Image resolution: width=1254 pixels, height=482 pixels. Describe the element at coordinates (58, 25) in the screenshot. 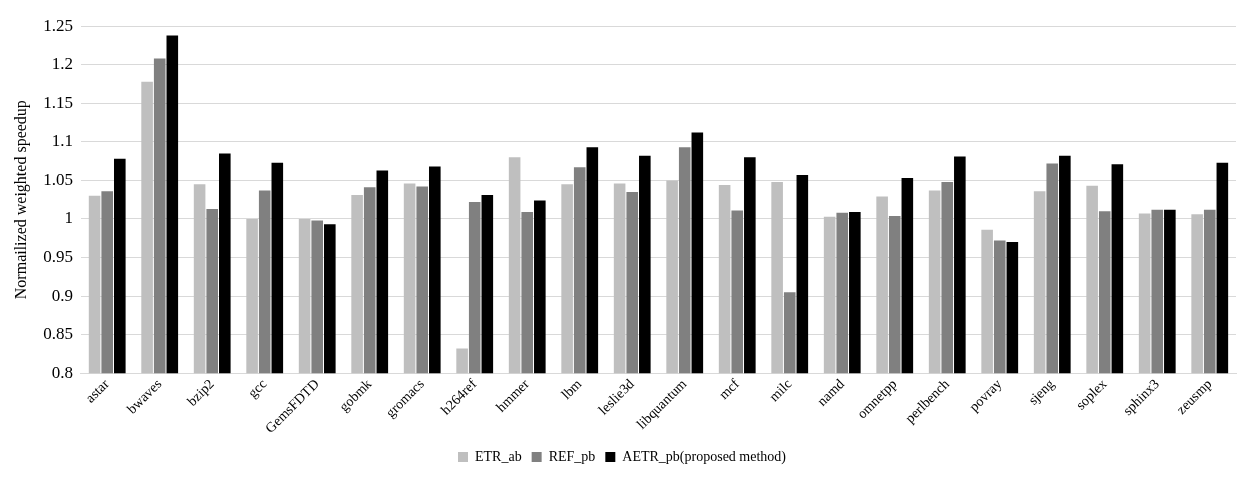

I see `y-tick-label: 1.25` at that location.